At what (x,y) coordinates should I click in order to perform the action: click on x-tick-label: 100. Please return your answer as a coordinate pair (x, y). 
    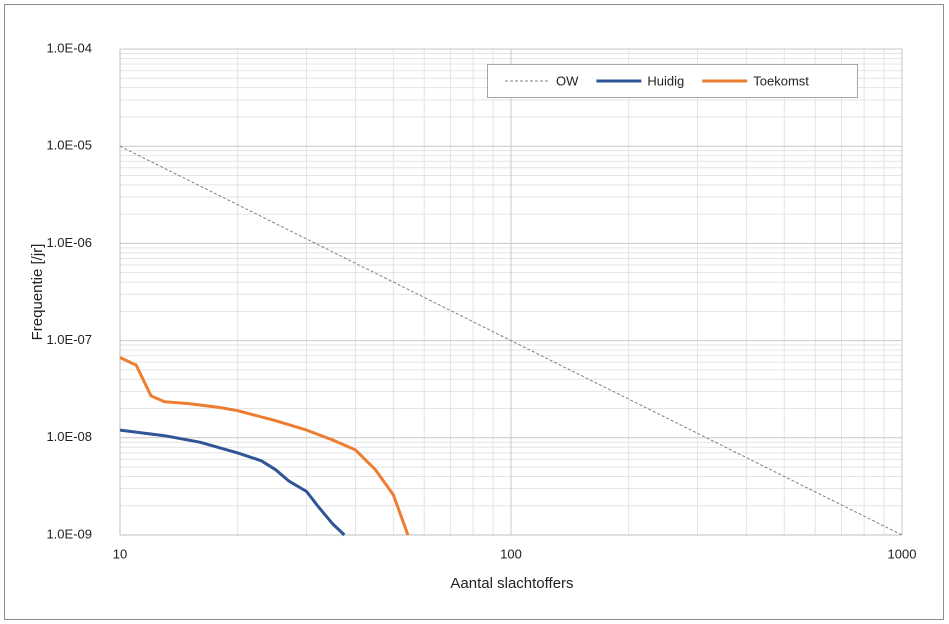
    Looking at the image, I should click on (511, 553).